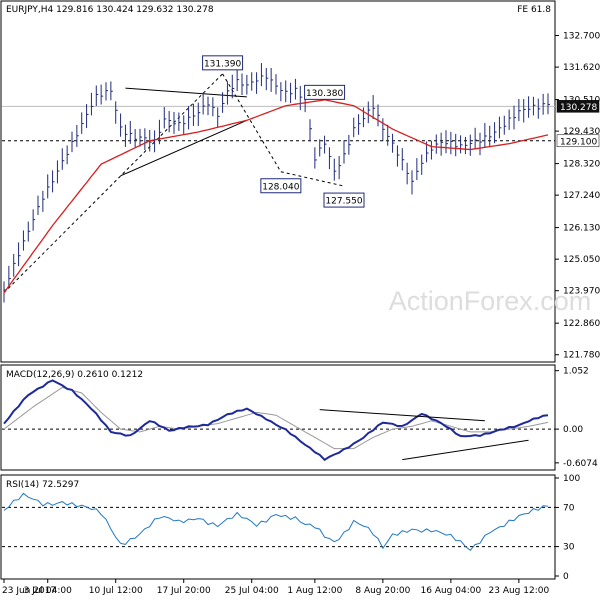 The image size is (600, 604). Describe the element at coordinates (580, 464) in the screenshot. I see `macd-y-tick-label: -0.6074` at that location.